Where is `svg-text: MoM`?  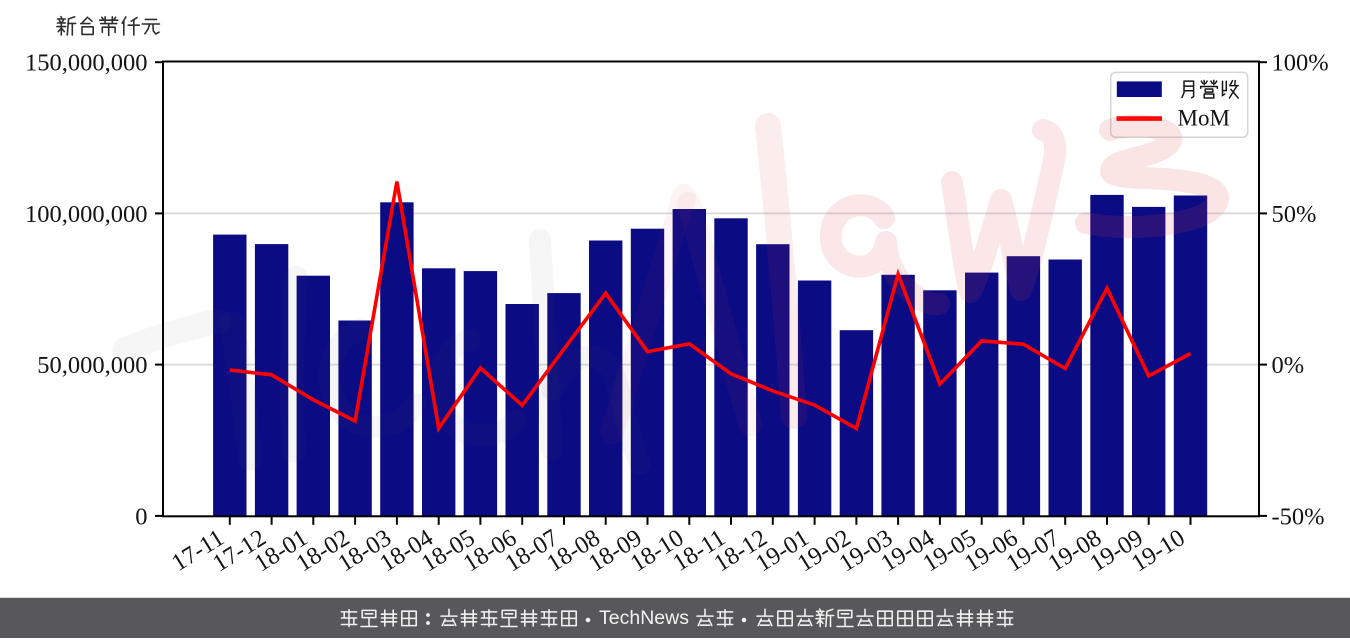 svg-text: MoM is located at coordinates (1204, 118).